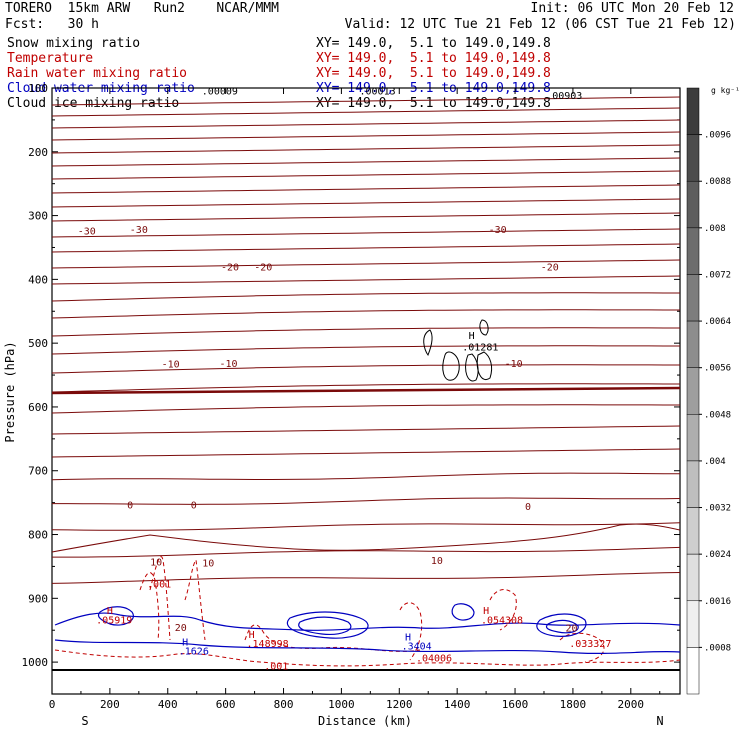  Describe the element at coordinates (433, 58) in the screenshot. I see `field-xy-temperature: XY= 149.0, 5.1 to 149.0,149.8` at that location.